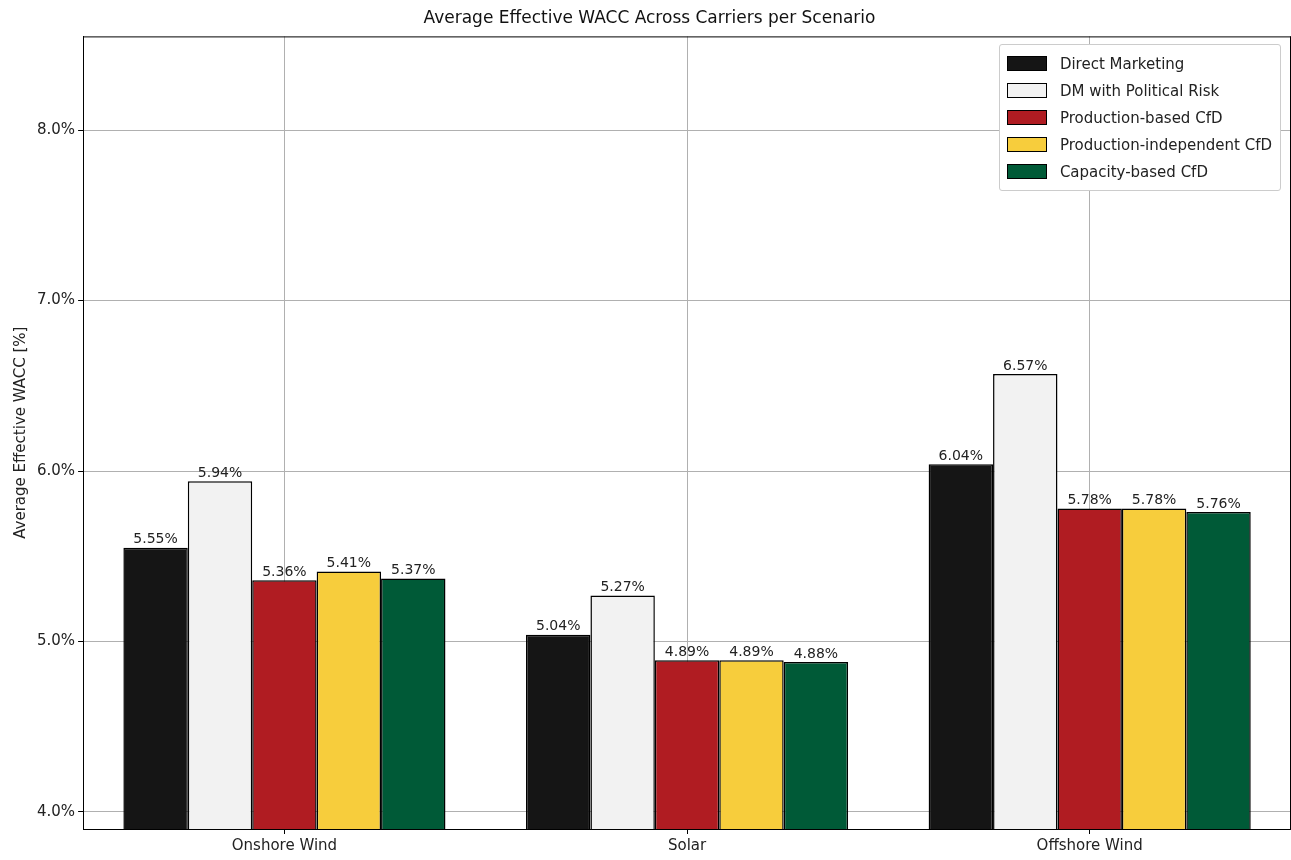  What do you see at coordinates (1025, 364) in the screenshot?
I see `data-label: 6.57%` at bounding box center [1025, 364].